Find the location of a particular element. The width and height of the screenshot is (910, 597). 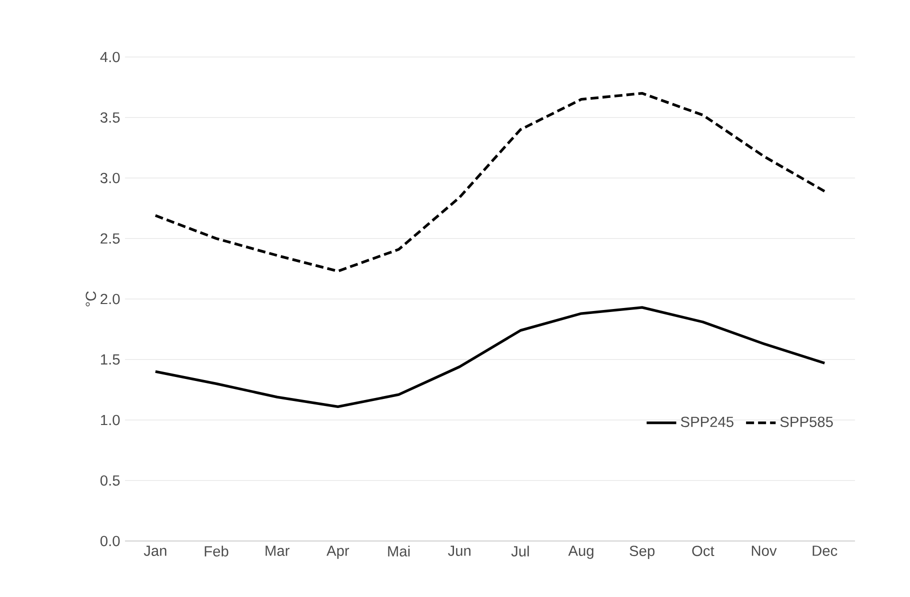

x-tick-label: Mar is located at coordinates (278, 551).